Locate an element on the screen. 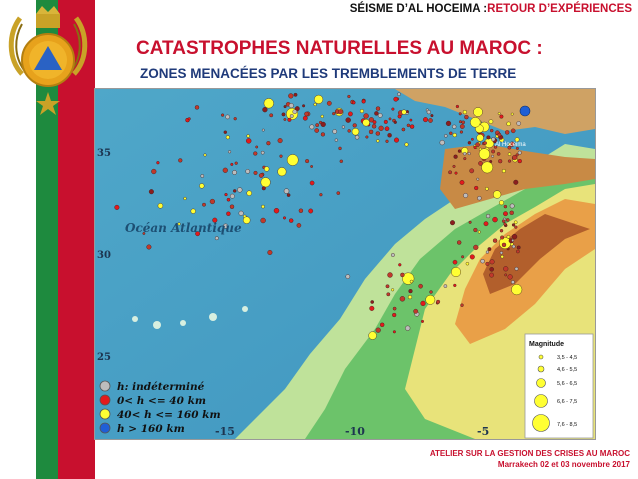 The image size is (638, 479). depth-legend-label-3: 40< h <= 160 km is located at coordinates (169, 415).